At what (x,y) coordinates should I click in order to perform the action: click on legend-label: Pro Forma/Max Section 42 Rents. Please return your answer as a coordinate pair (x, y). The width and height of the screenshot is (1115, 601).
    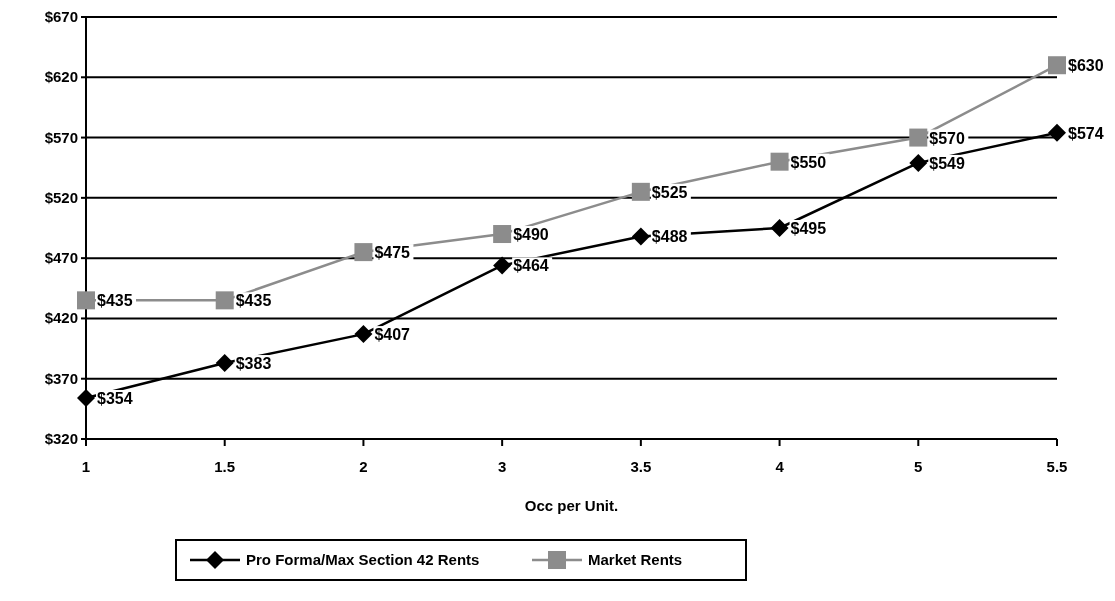
    Looking at the image, I should click on (363, 559).